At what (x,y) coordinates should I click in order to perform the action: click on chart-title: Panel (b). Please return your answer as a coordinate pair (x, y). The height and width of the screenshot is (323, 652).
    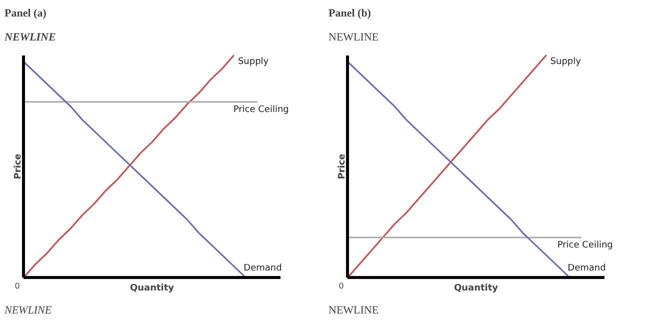
    Looking at the image, I should click on (350, 14).